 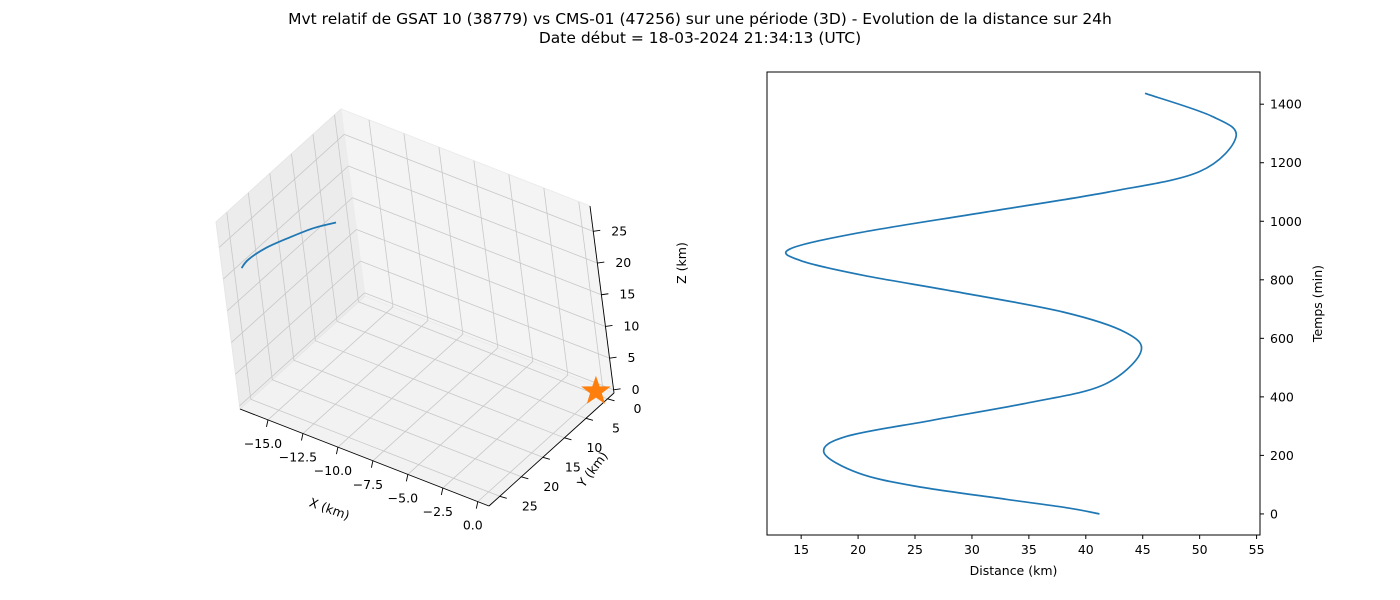 I want to click on x-tick-label: 30, so click(x=972, y=549).